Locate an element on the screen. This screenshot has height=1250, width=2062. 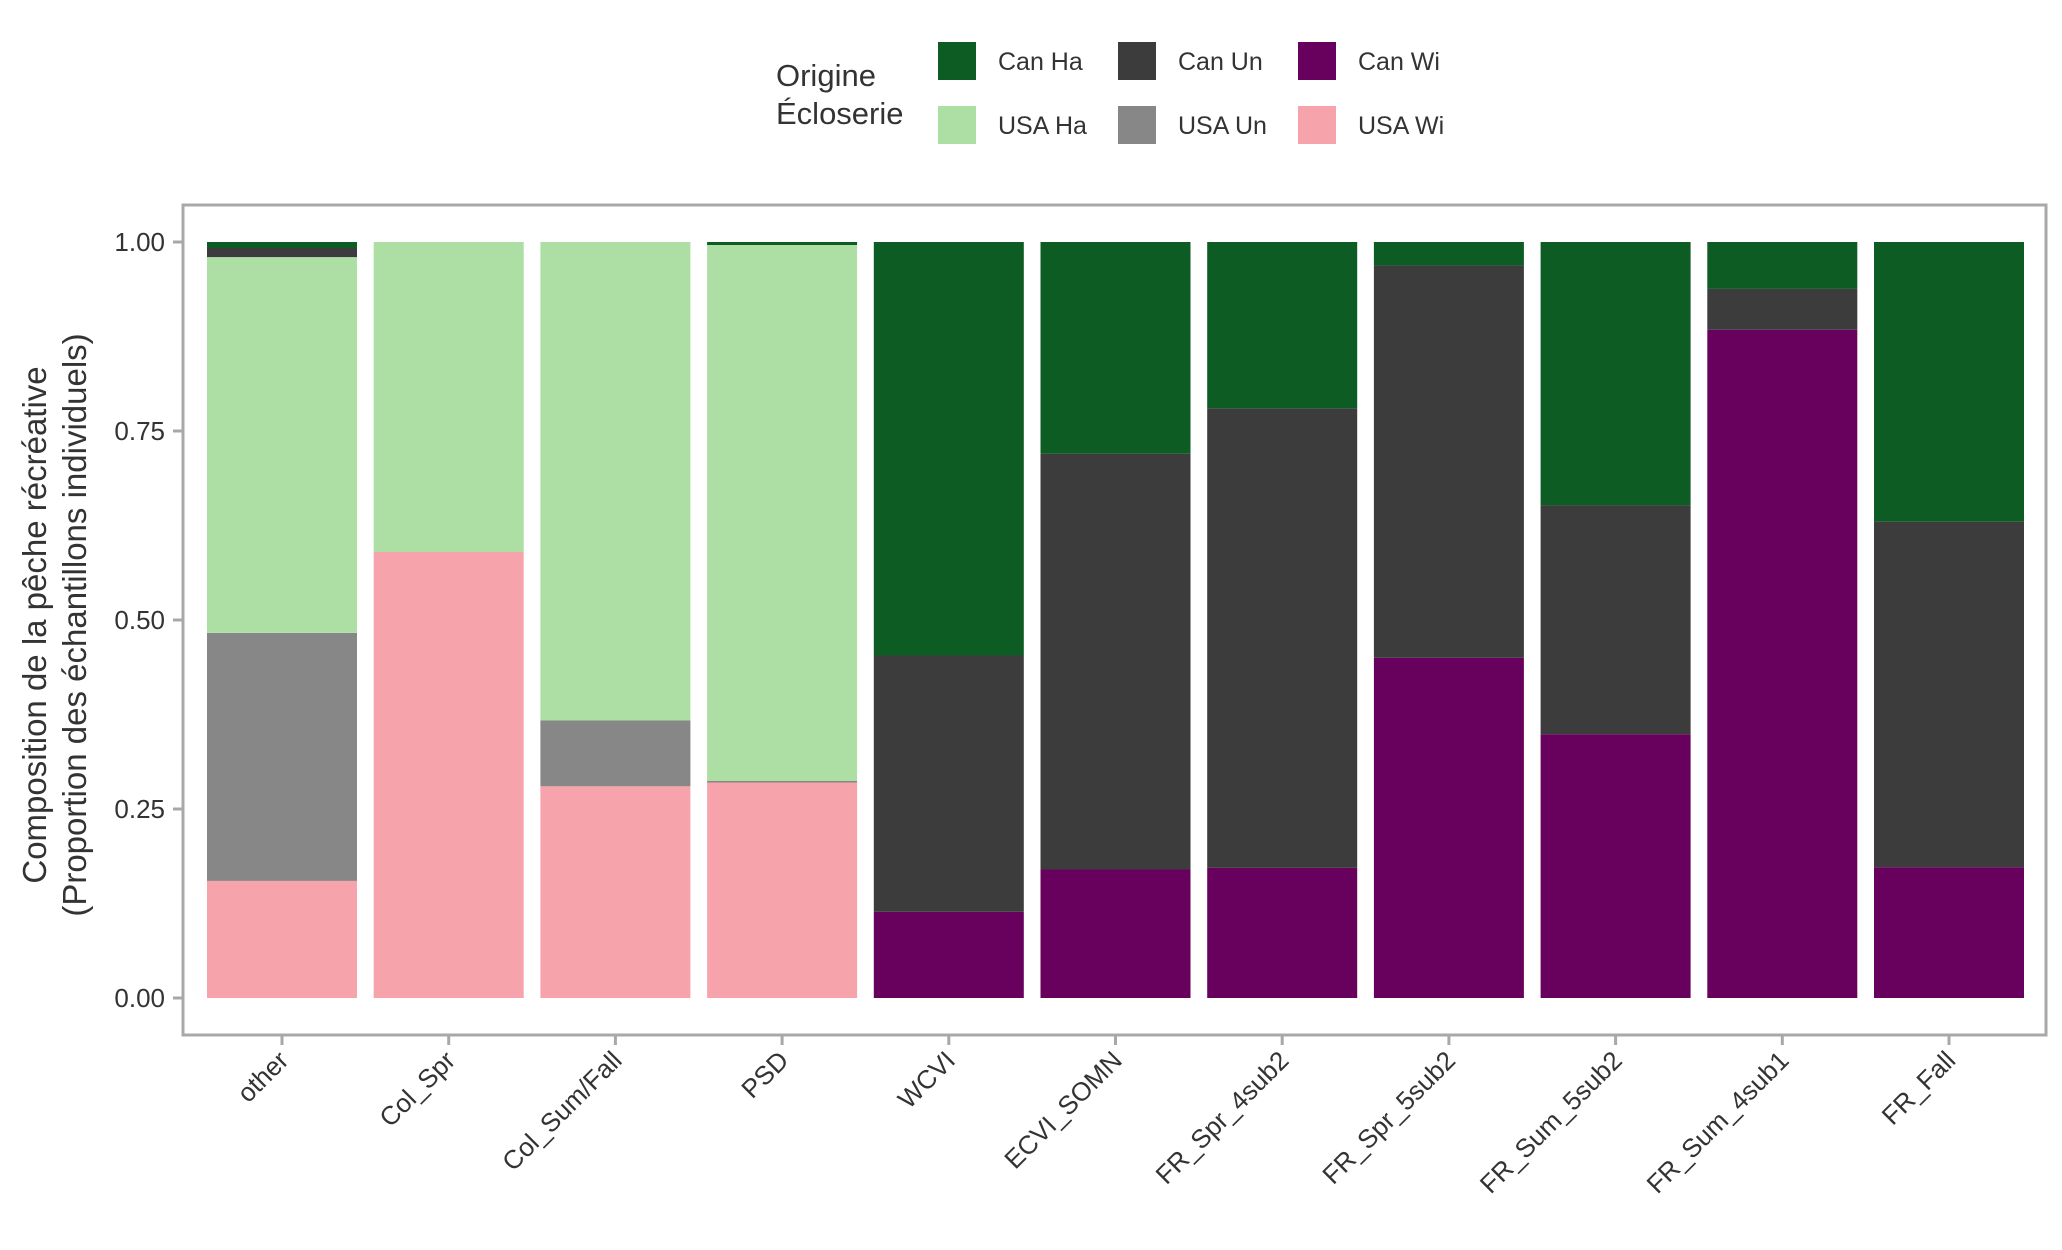
bar-psd-usa-un is located at coordinates (782, 782).